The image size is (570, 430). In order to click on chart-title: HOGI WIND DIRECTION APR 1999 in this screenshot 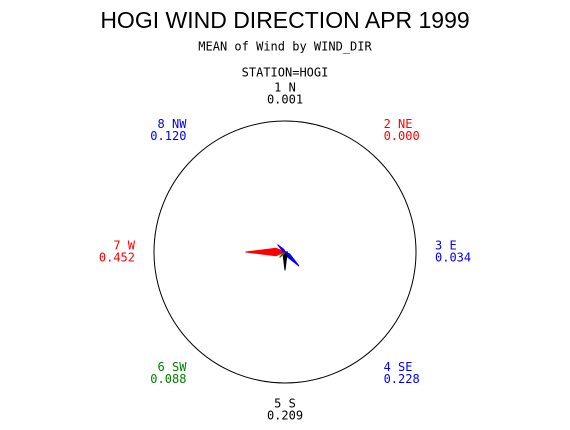, I will do `click(284, 20)`.